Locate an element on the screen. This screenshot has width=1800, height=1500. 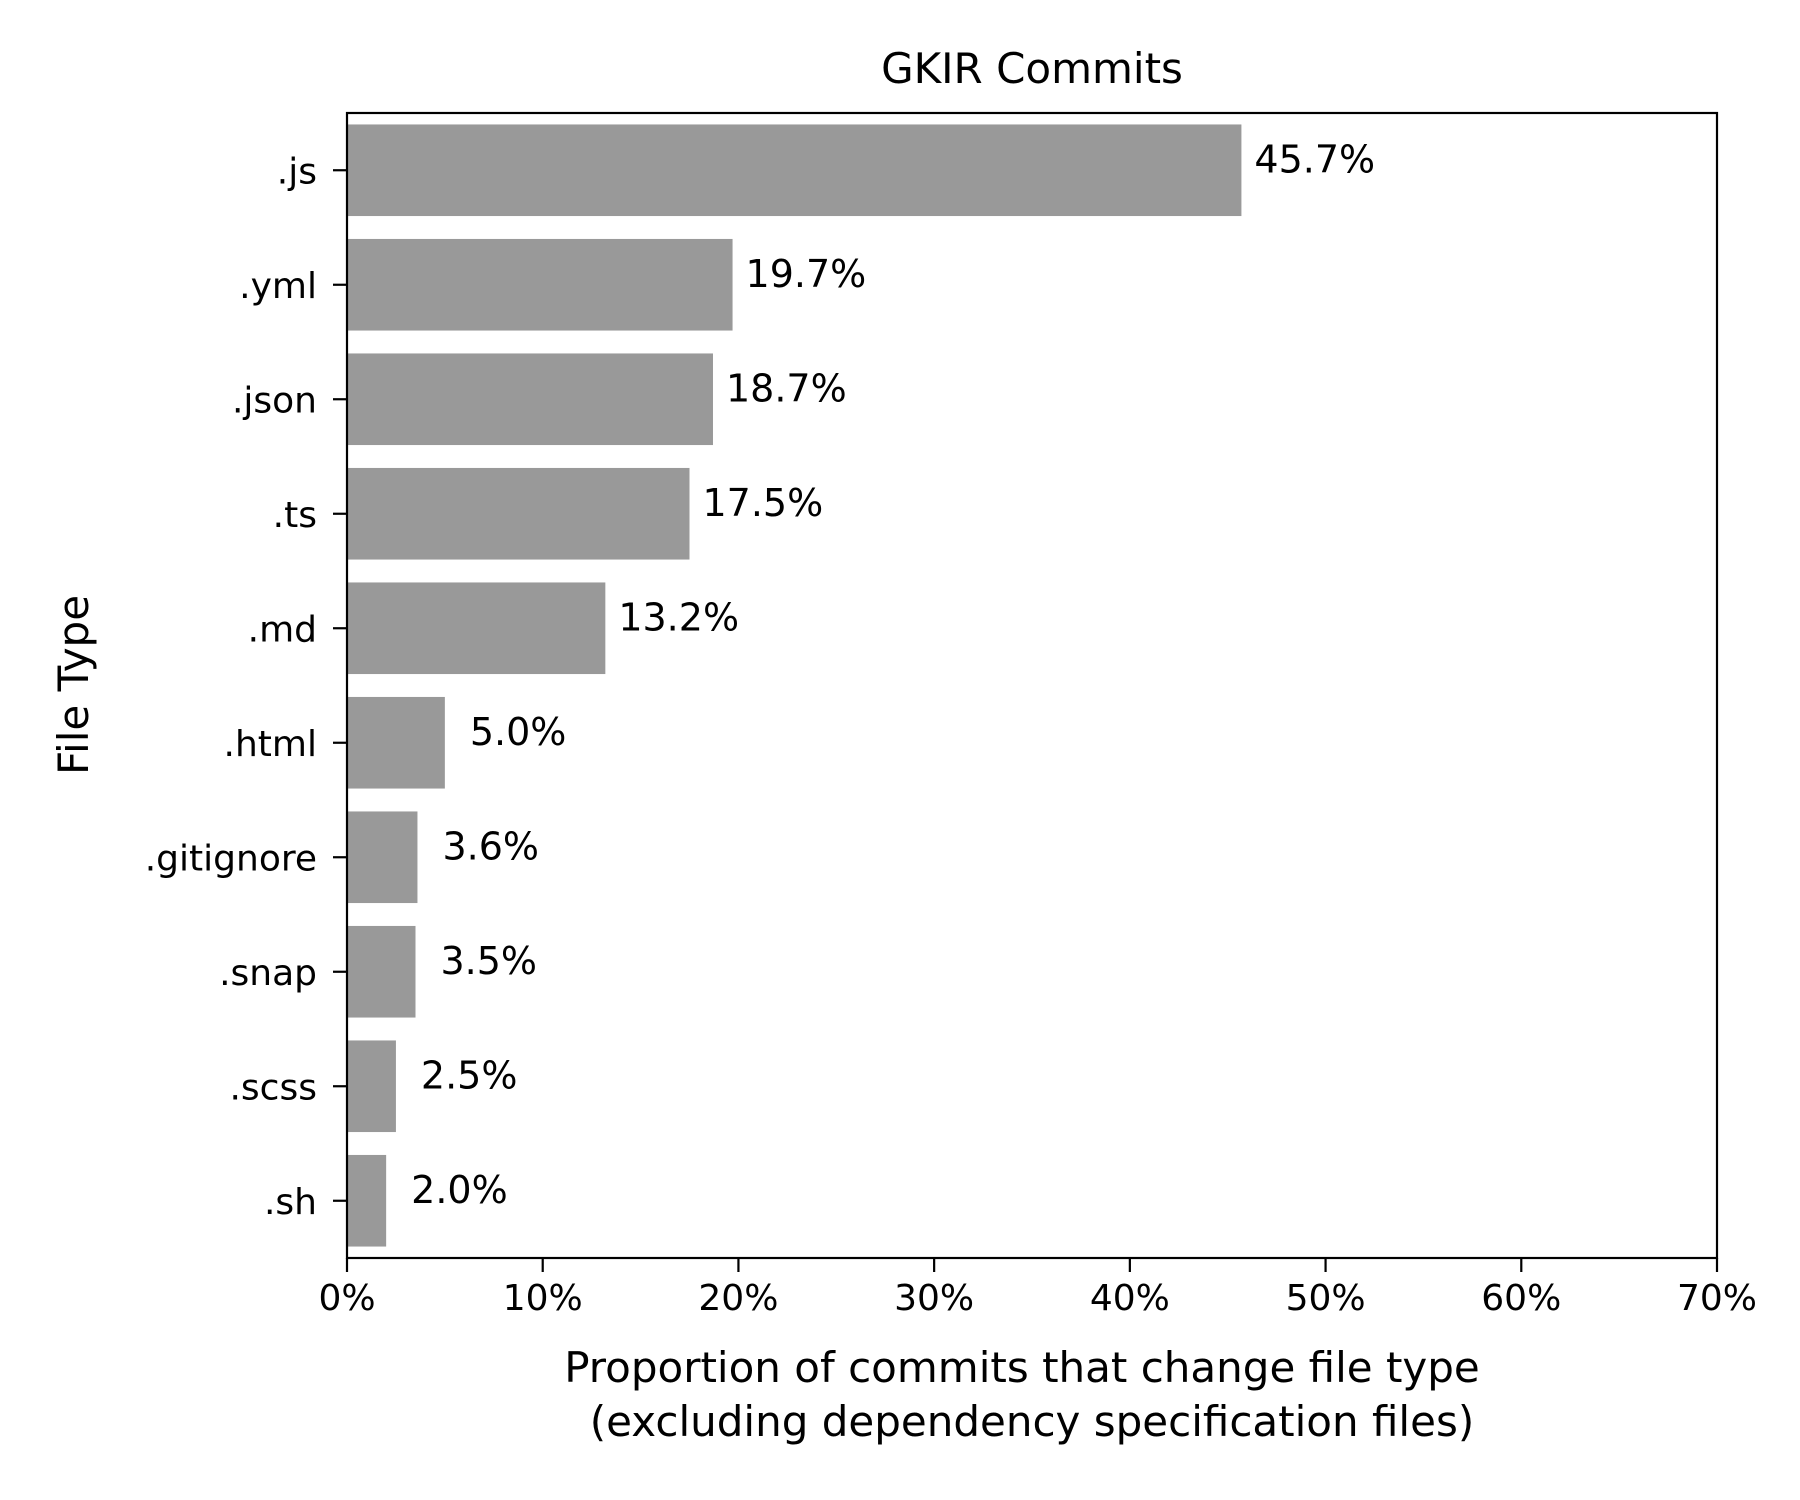
x-tick-label: 60% is located at coordinates (1521, 1298).